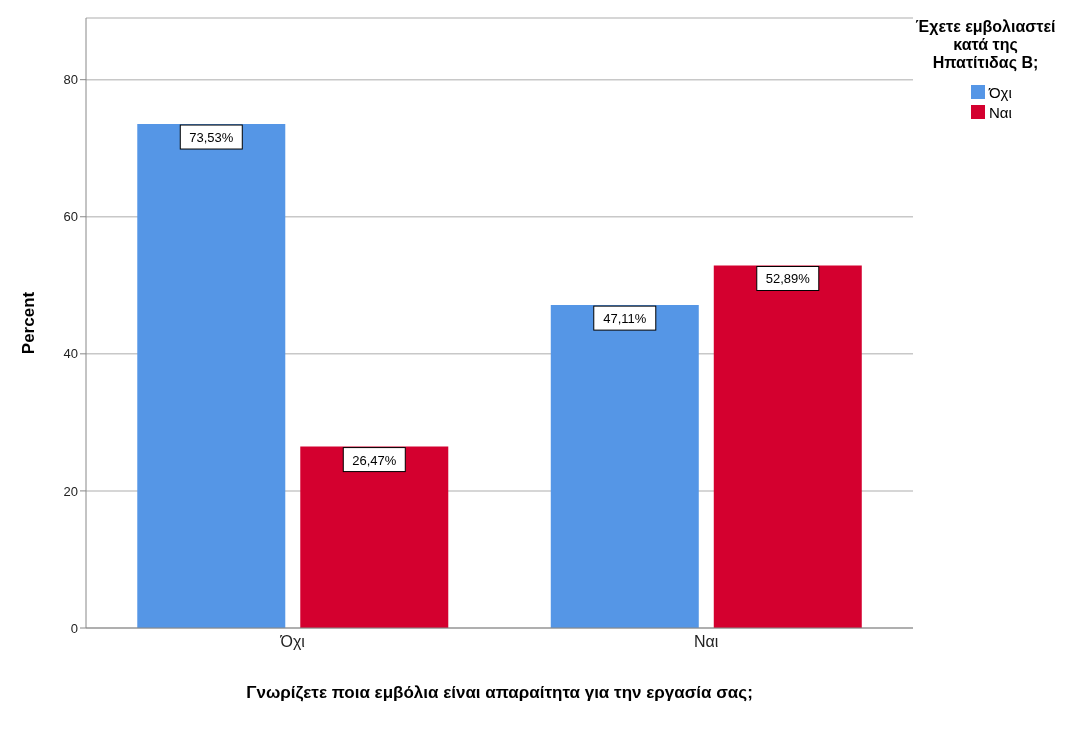 The width and height of the screenshot is (1068, 731). I want to click on y-tick-label: 60, so click(70, 217).